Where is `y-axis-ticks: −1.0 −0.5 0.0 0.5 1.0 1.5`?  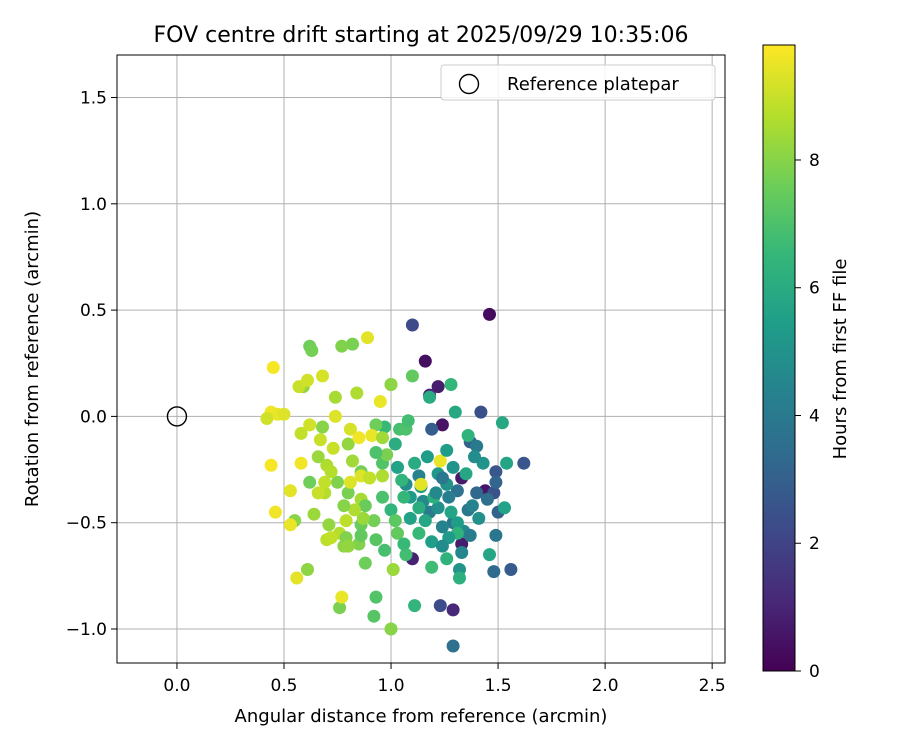 y-axis-ticks: −1.0 −0.5 0.0 0.5 1.0 1.5 is located at coordinates (91, 364).